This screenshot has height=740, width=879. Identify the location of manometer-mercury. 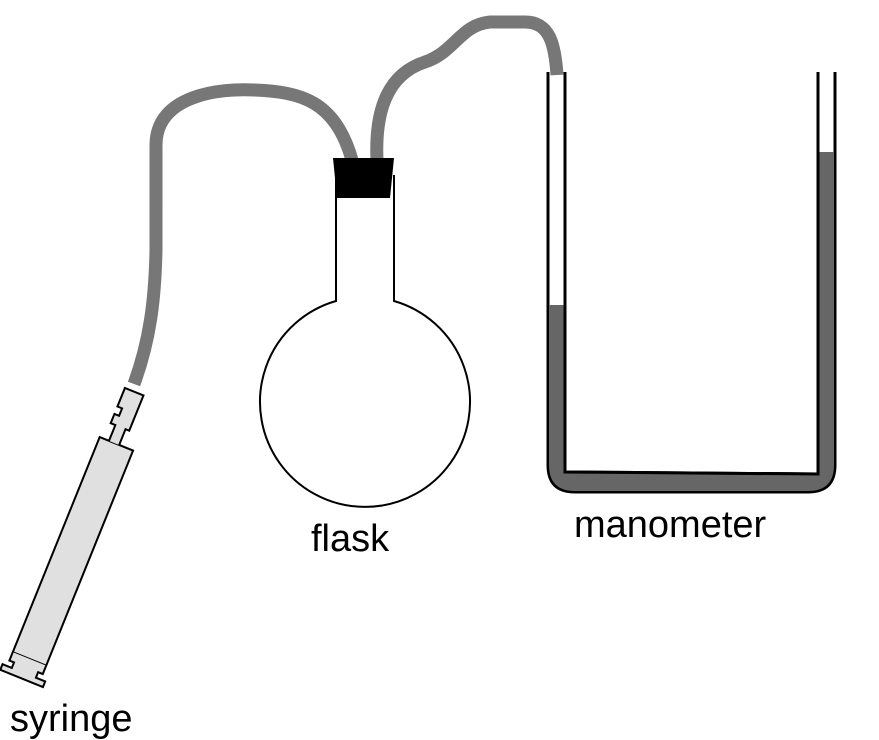
(691, 321).